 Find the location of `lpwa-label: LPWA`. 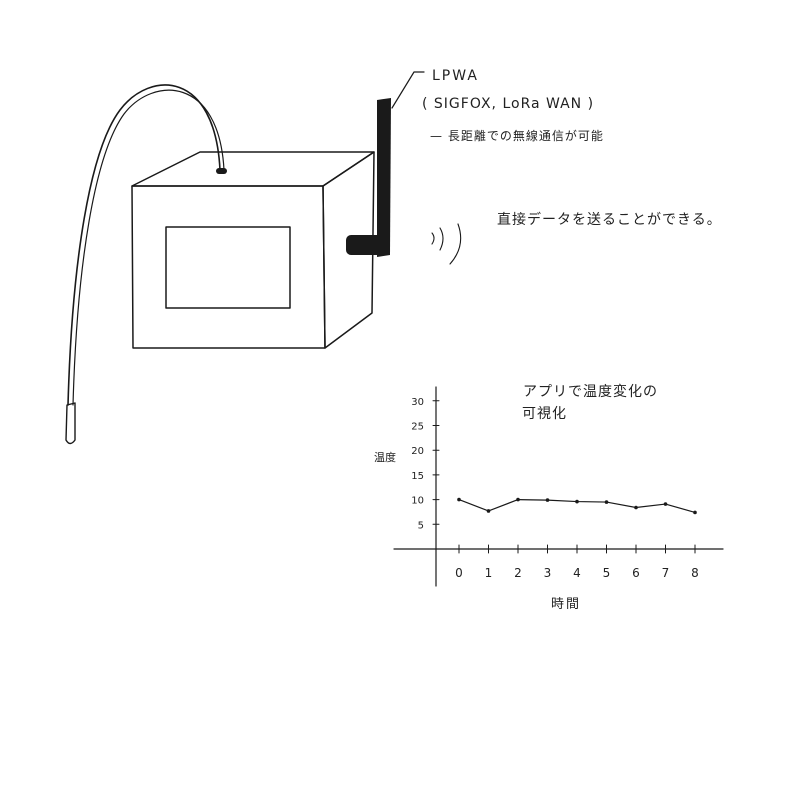

lpwa-label: LPWA is located at coordinates (455, 76).